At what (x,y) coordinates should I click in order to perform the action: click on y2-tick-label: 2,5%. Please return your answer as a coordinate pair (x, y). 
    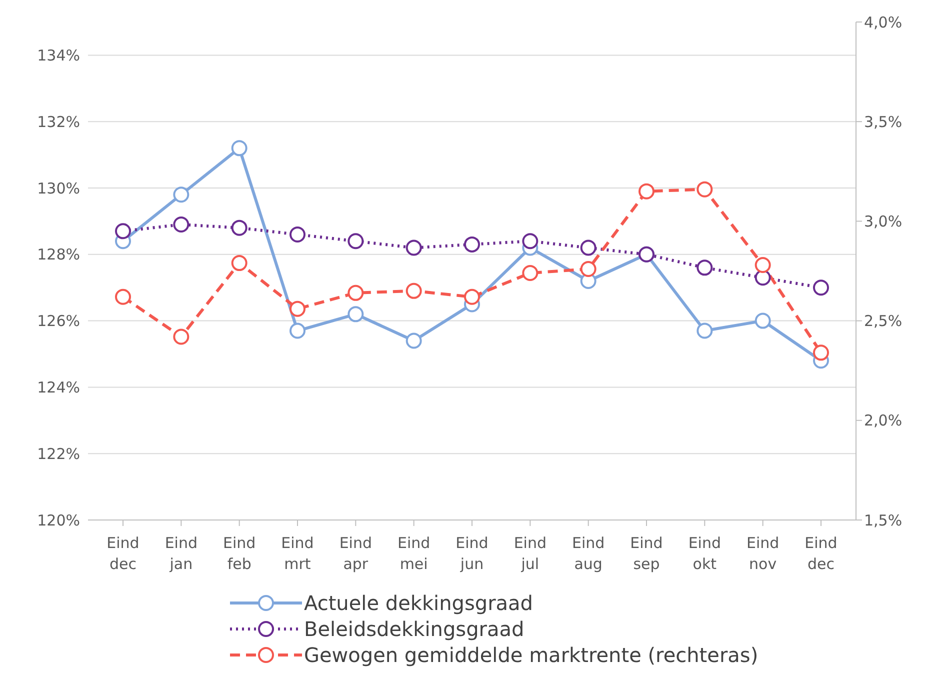
    Looking at the image, I should click on (883, 321).